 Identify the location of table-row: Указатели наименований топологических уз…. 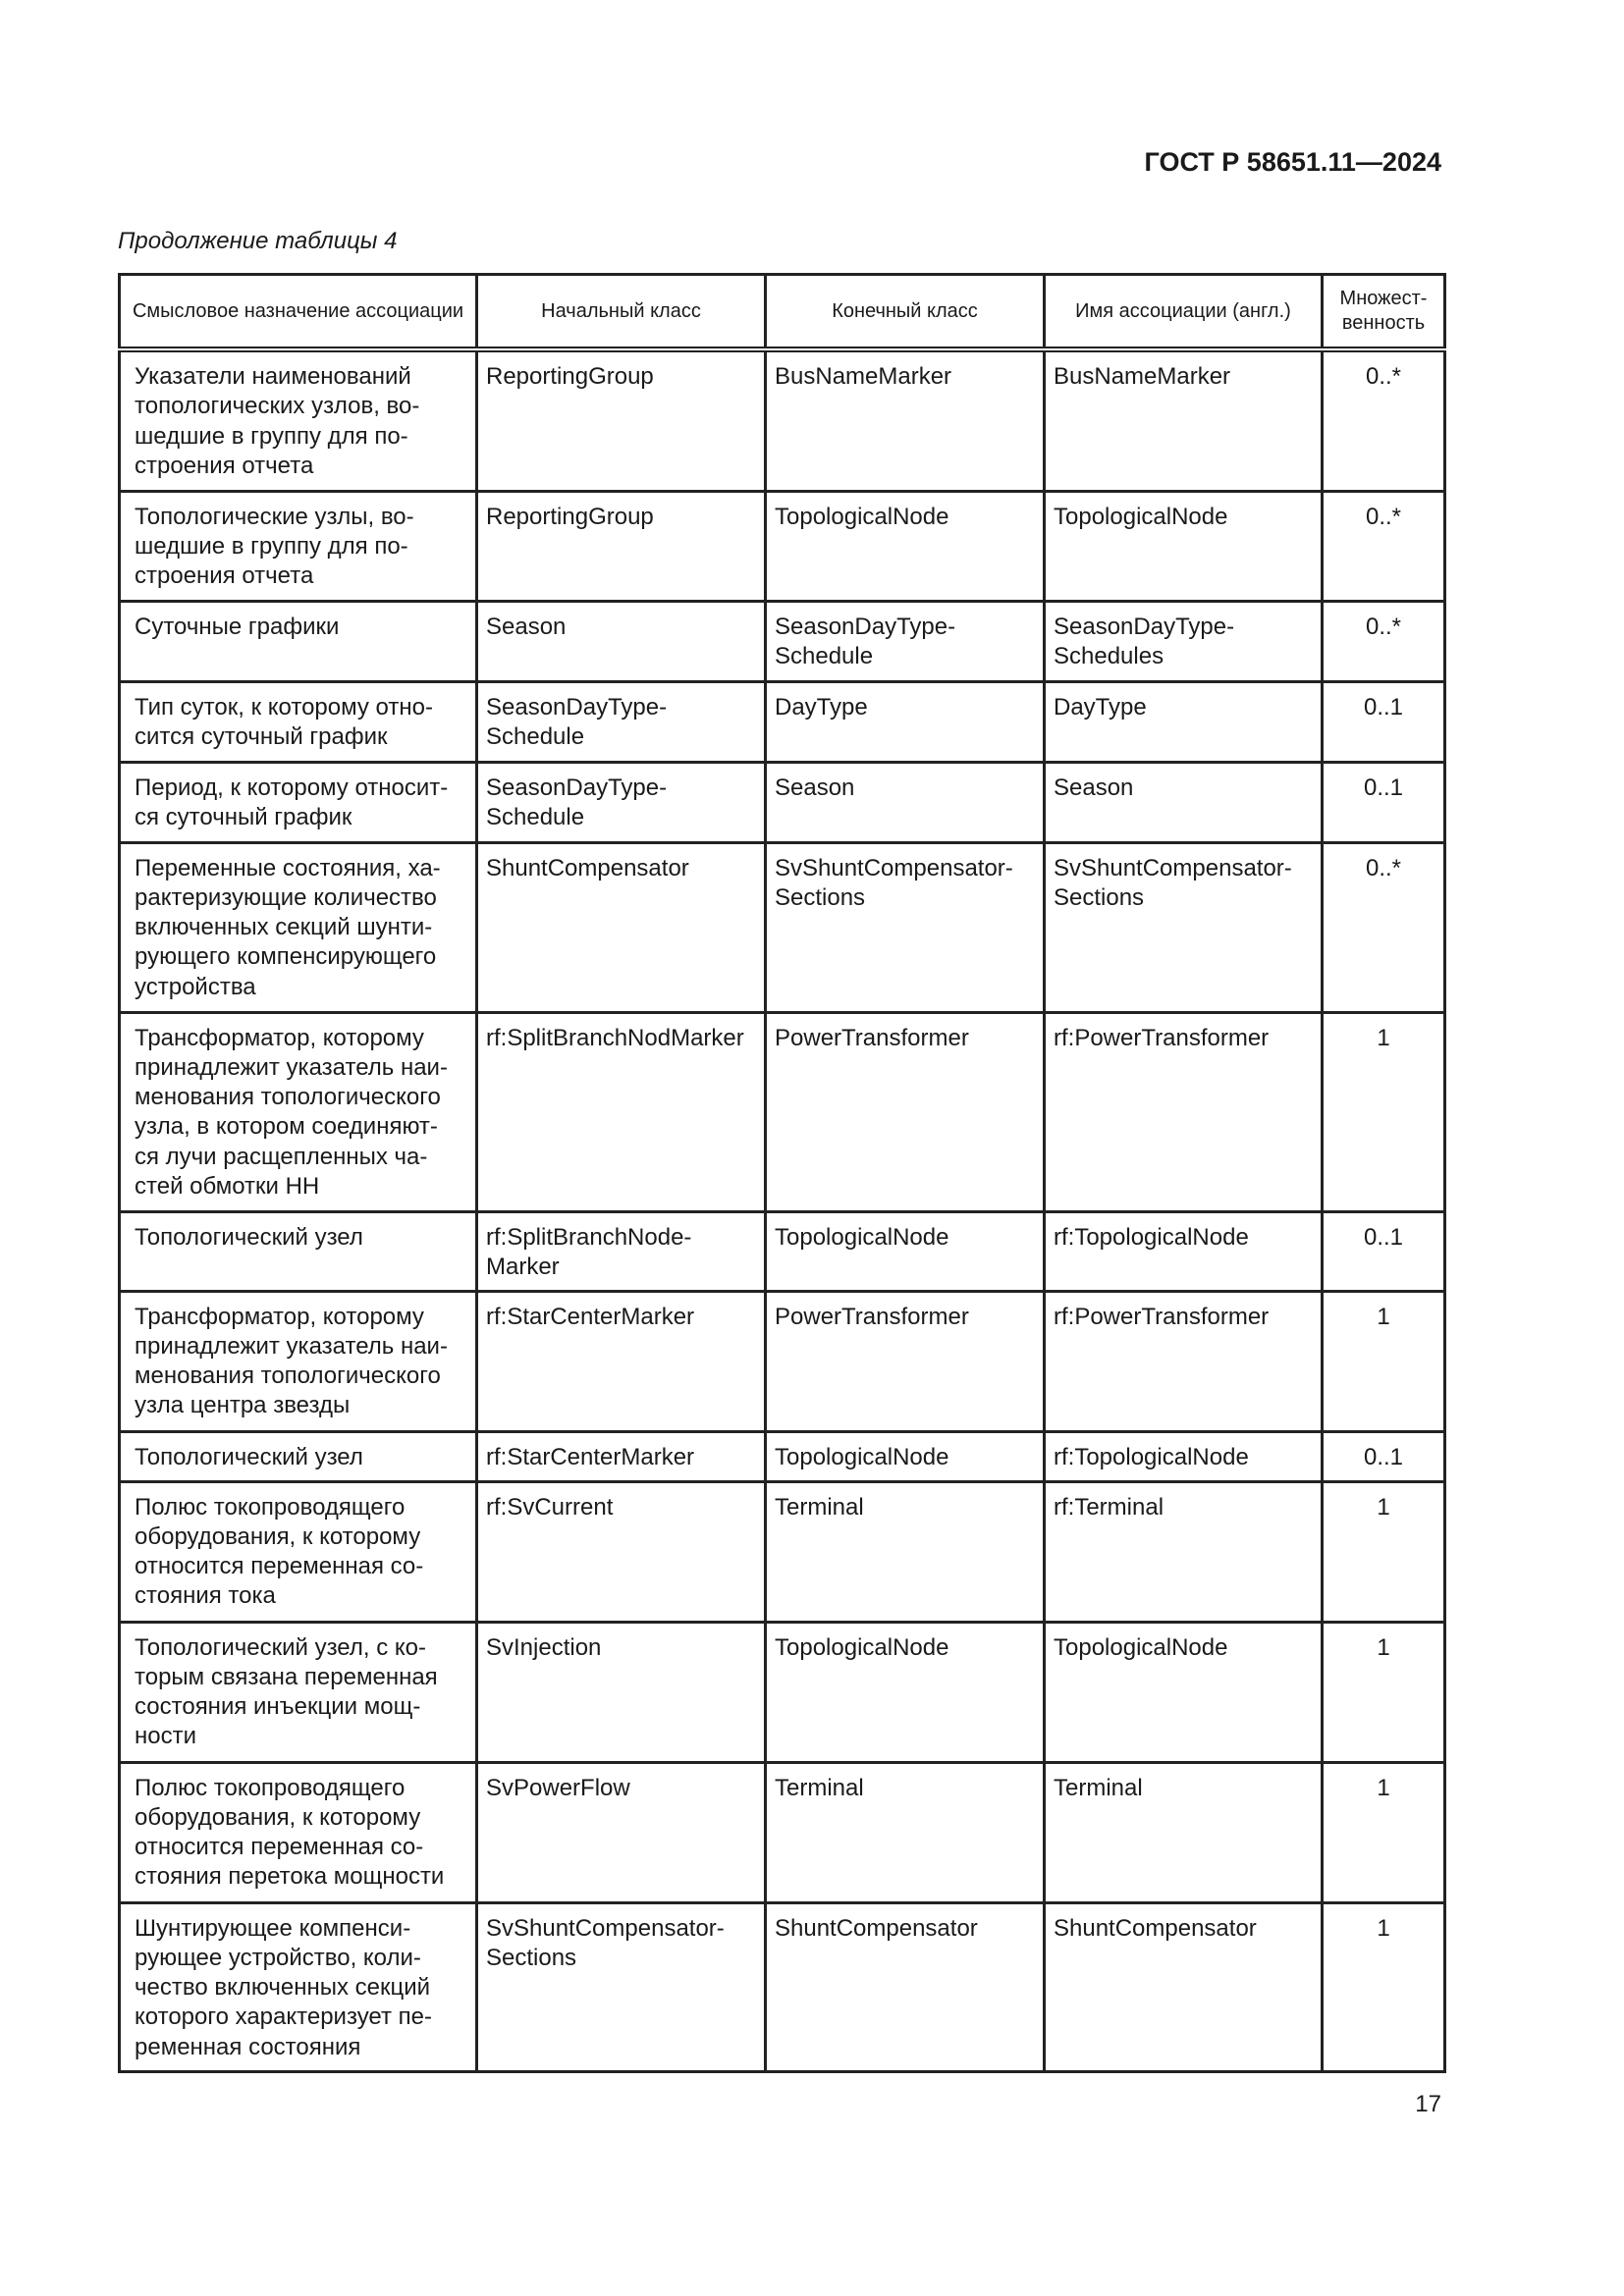
(782, 420).